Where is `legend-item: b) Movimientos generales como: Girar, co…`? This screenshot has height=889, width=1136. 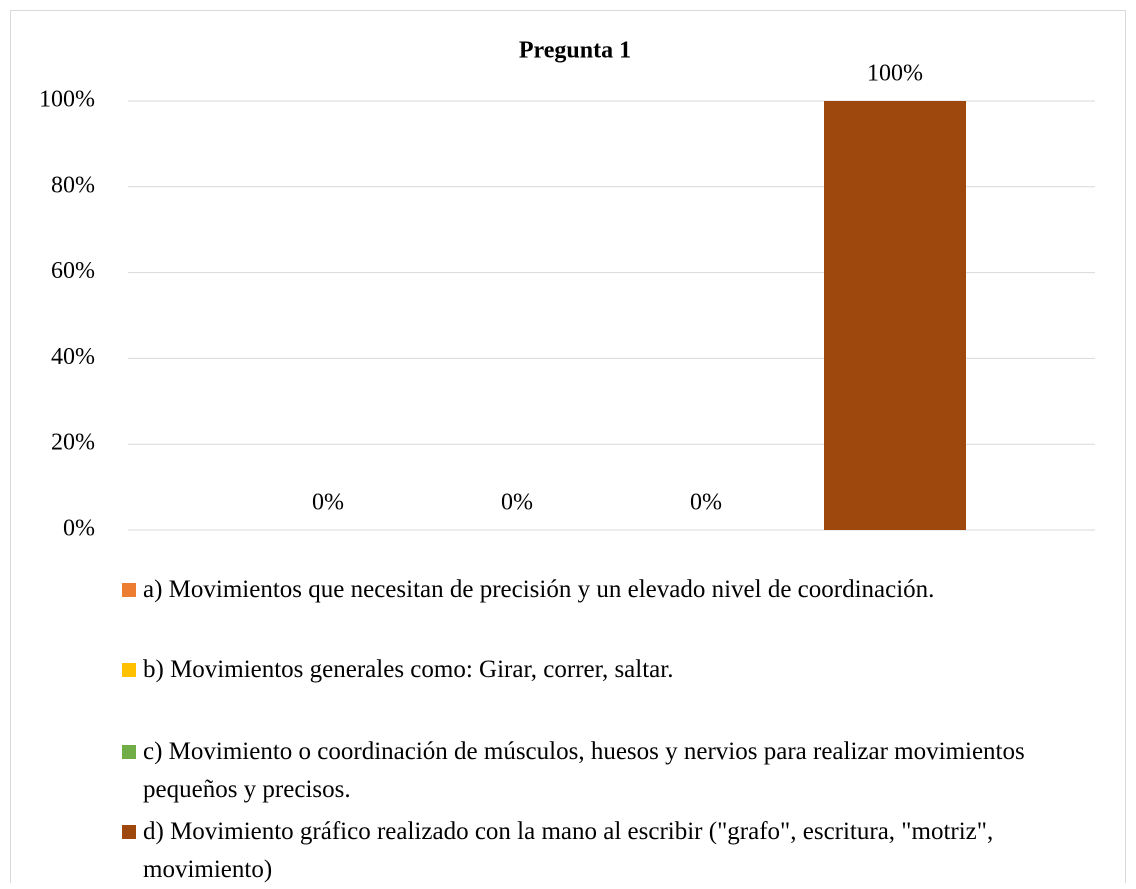
legend-item: b) Movimientos generales como: Girar, co… is located at coordinates (612, 670).